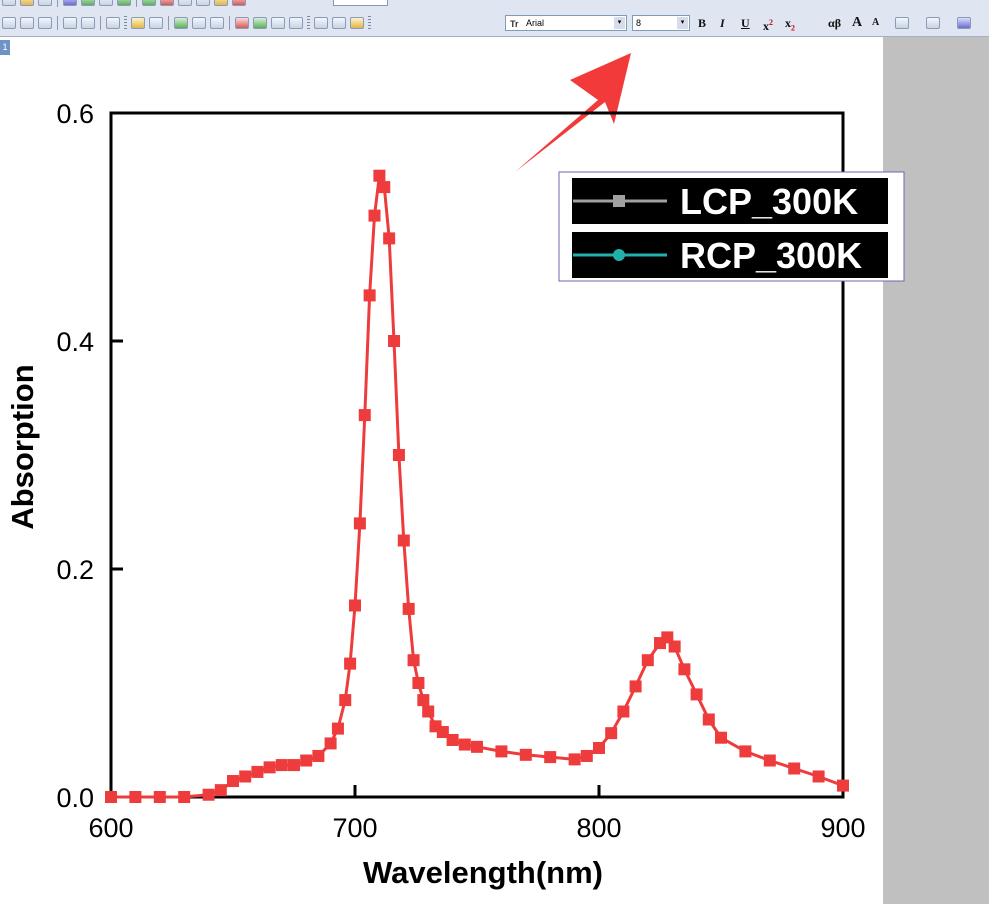  What do you see at coordinates (619, 201) in the screenshot?
I see `legend-marker-lcp` at bounding box center [619, 201].